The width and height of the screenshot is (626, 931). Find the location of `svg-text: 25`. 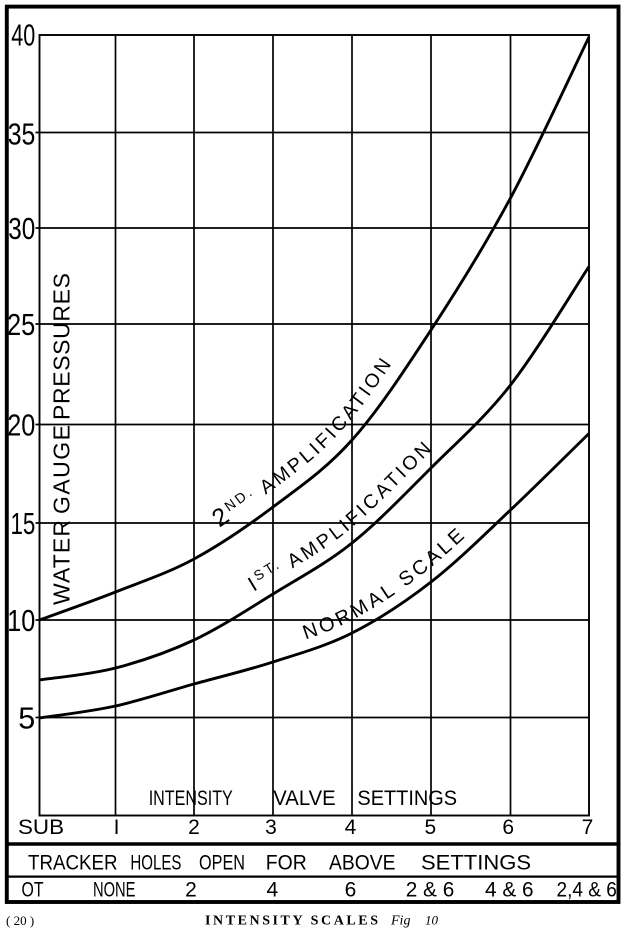

svg-text: 25 is located at coordinates (21, 325).